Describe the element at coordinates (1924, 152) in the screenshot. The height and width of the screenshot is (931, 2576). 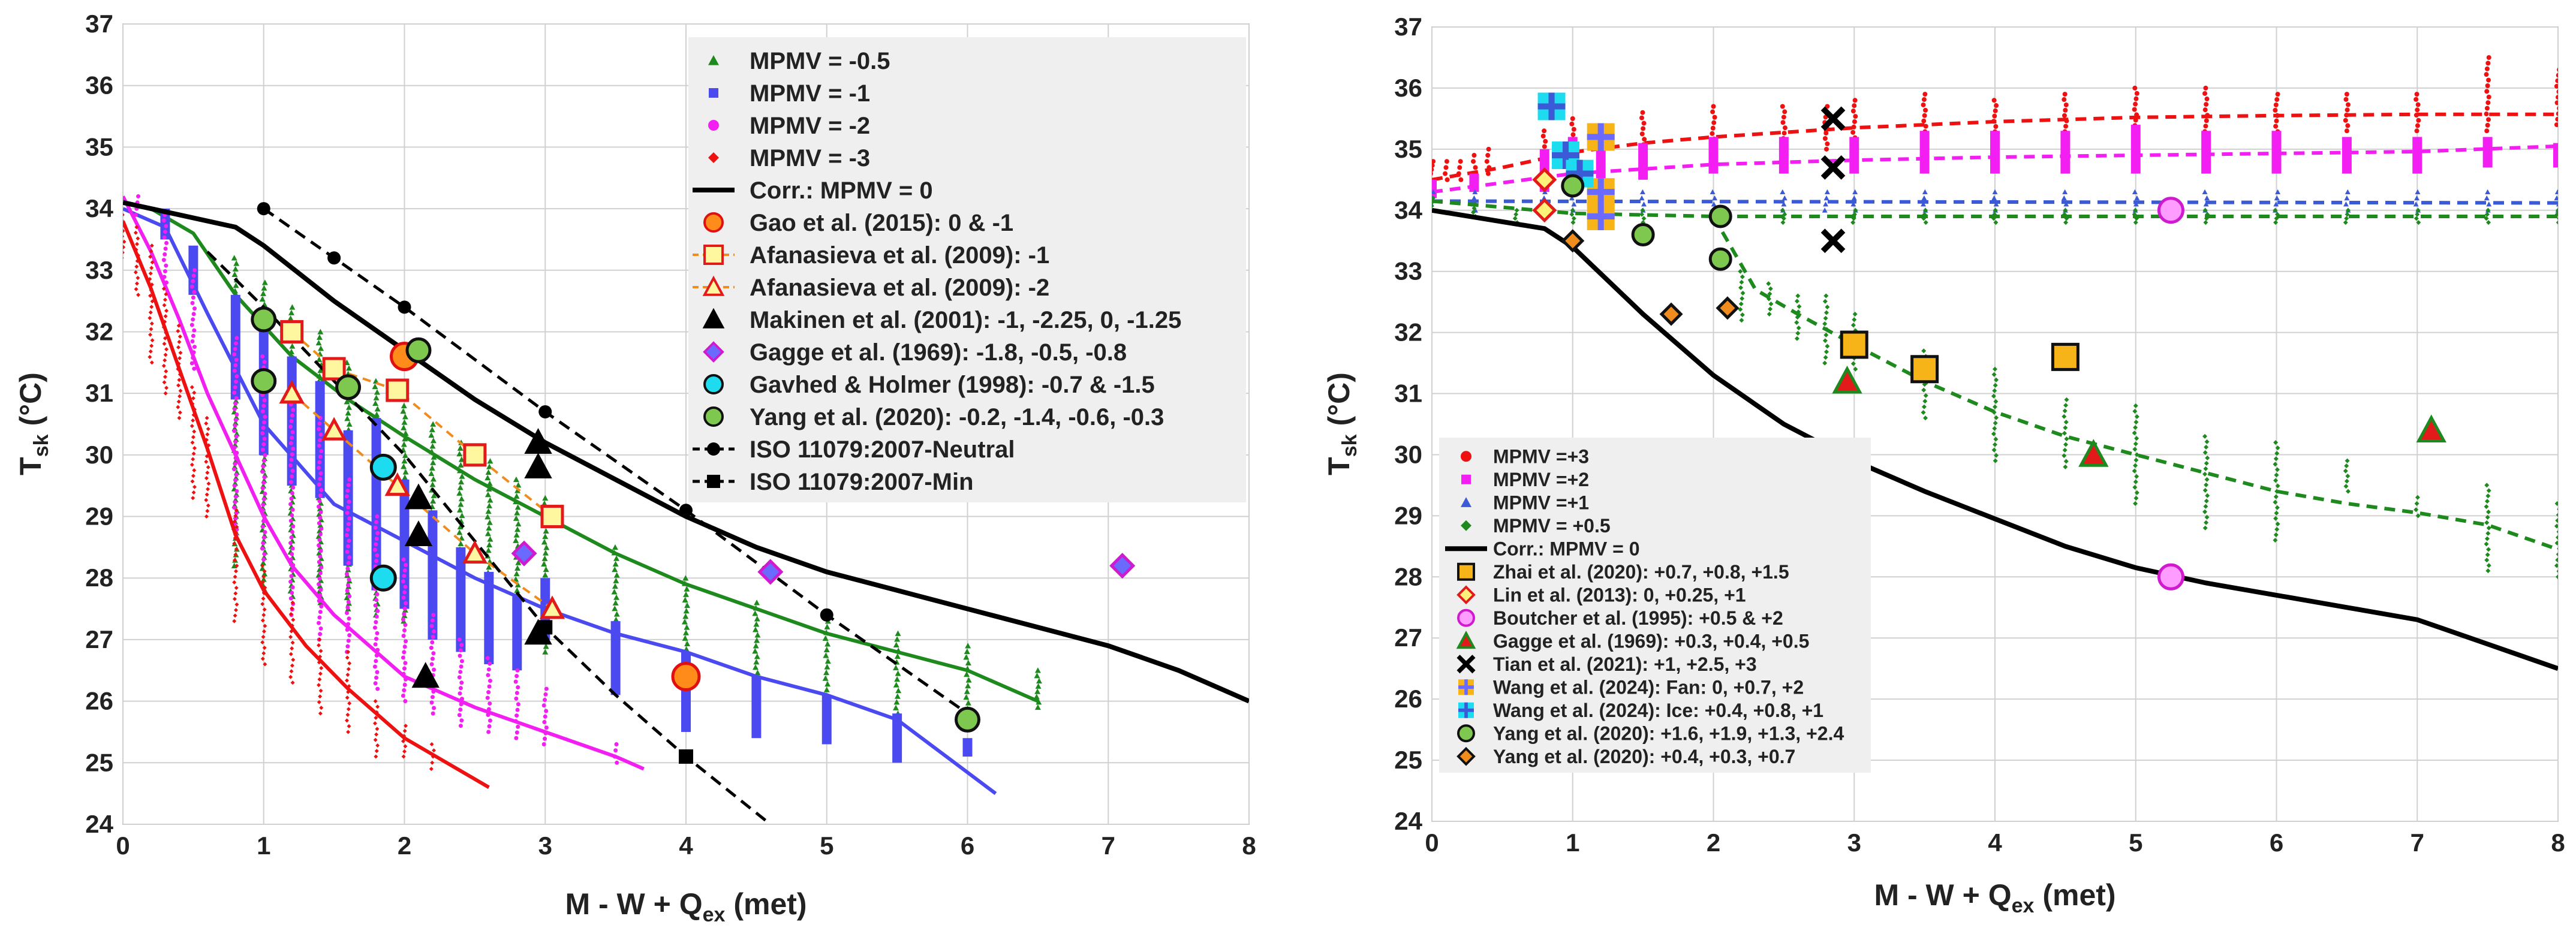
I see `mpmv-2-bar` at that location.